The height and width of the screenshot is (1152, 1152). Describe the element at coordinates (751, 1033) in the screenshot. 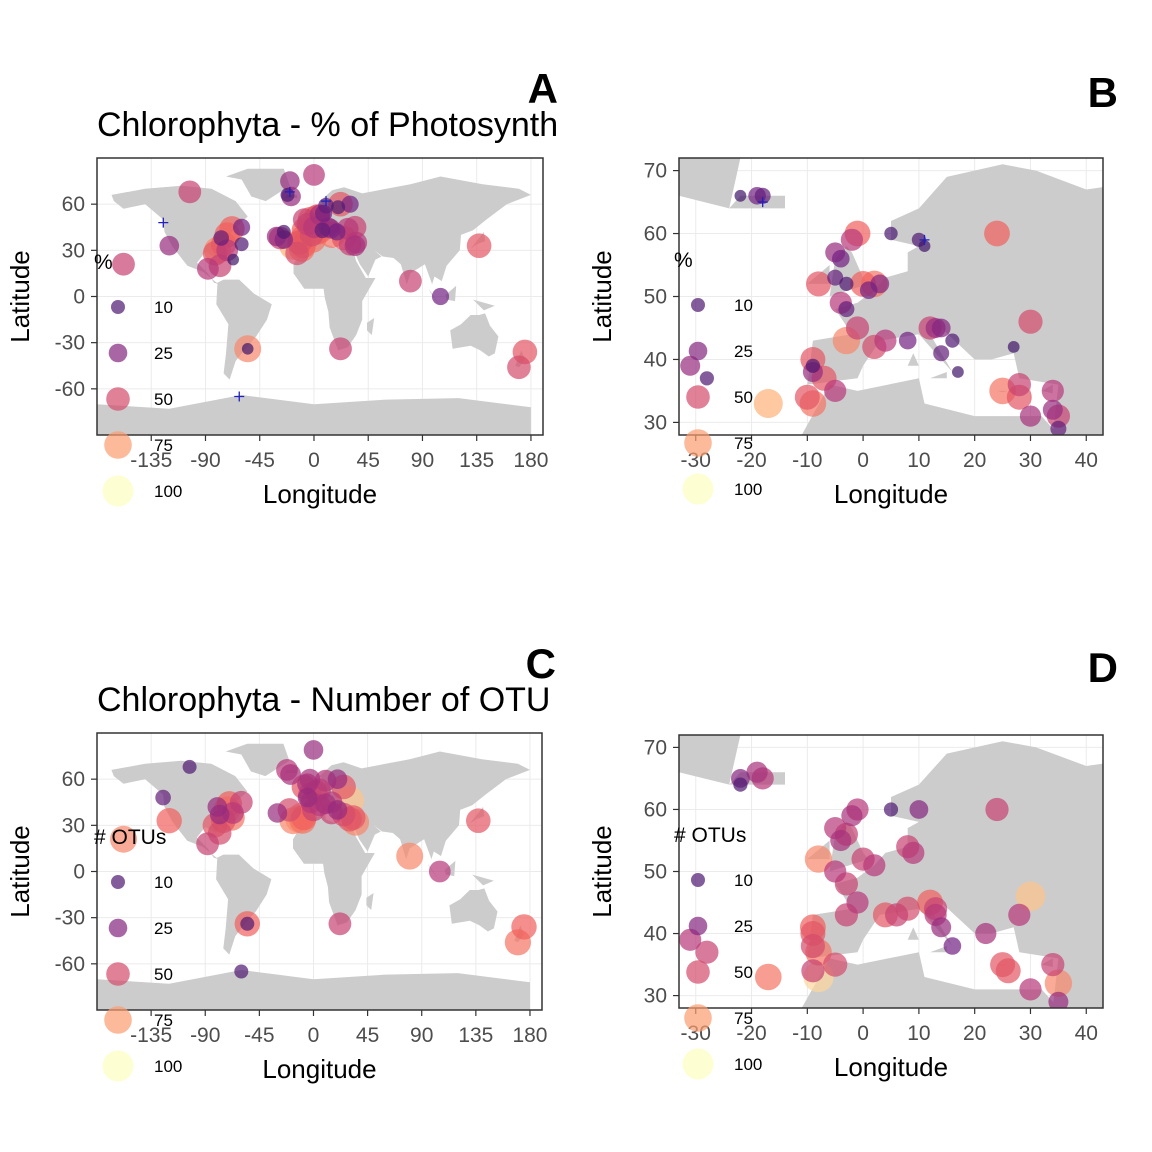

I see `x-tick-label: -20` at that location.